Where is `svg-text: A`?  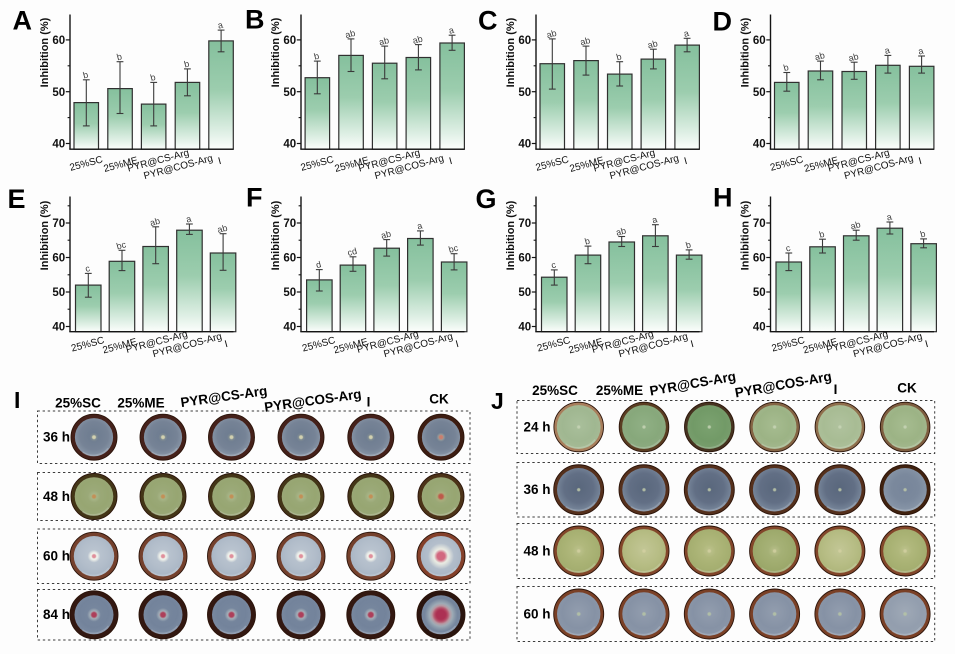 svg-text: A is located at coordinates (23, 21).